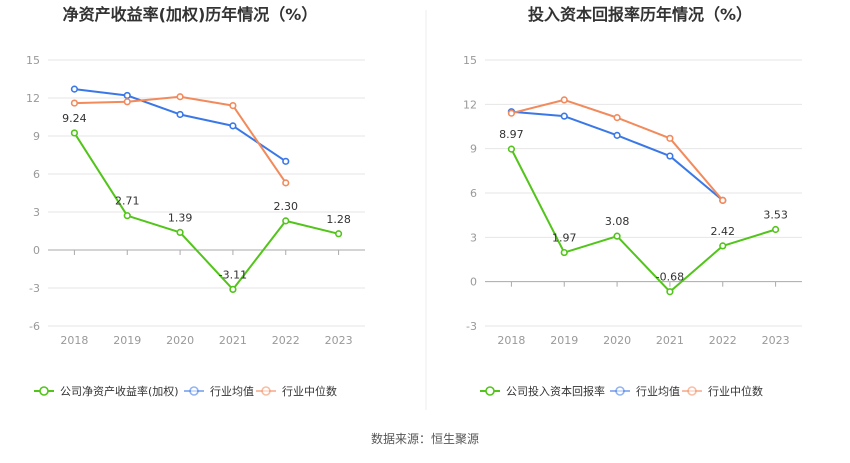  Describe the element at coordinates (286, 206) in the screenshot. I see `roe-data-label: 2.30` at that location.